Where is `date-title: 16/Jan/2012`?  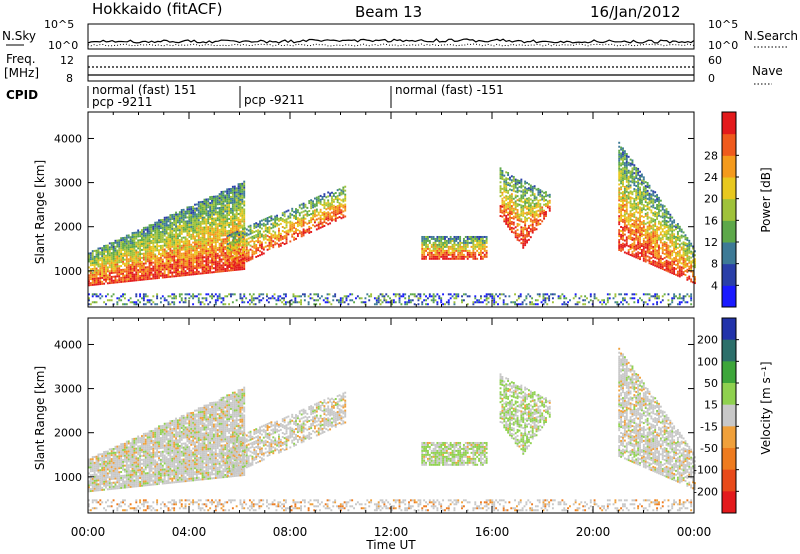 date-title: 16/Jan/2012 is located at coordinates (635, 12).